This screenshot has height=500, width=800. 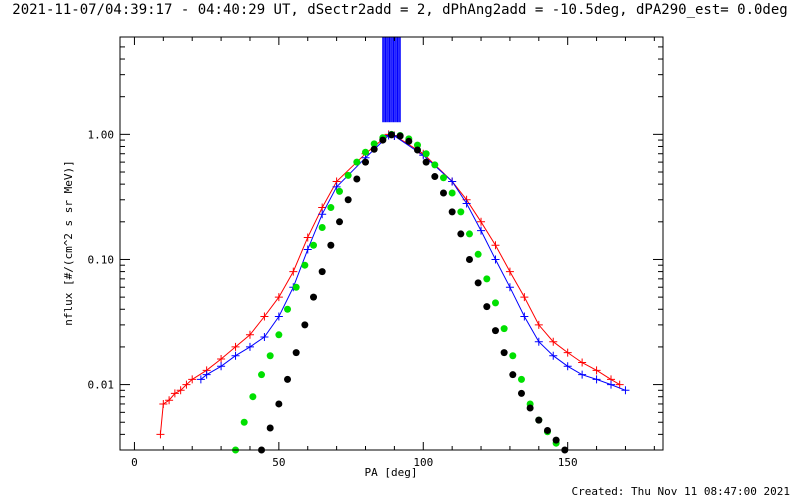 What do you see at coordinates (391, 80) in the screenshot?
I see `vertical-band-layer` at bounding box center [391, 80].